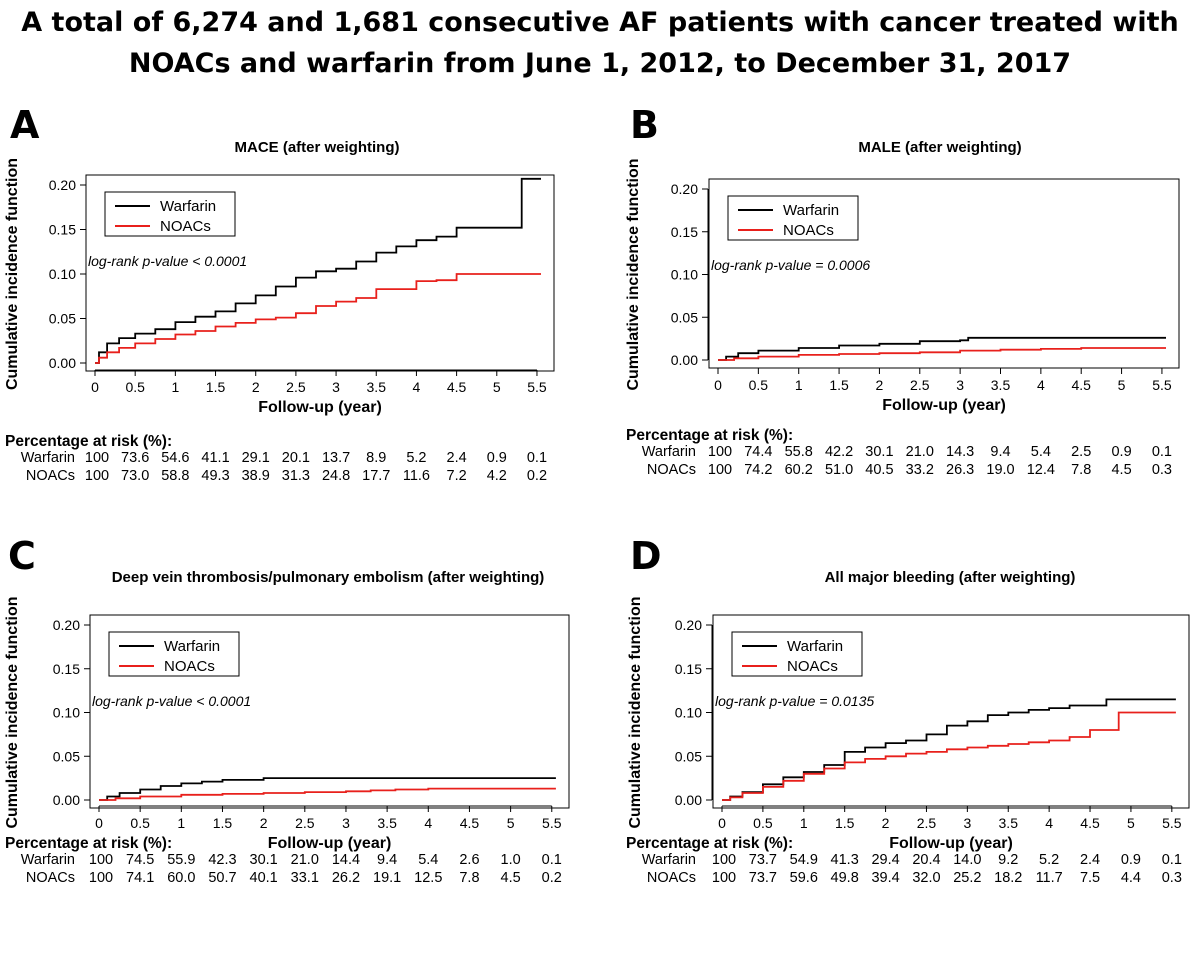 The height and width of the screenshot is (955, 1200). Describe the element at coordinates (1131, 860) in the screenshot. I see `risk-value: 0.9` at that location.